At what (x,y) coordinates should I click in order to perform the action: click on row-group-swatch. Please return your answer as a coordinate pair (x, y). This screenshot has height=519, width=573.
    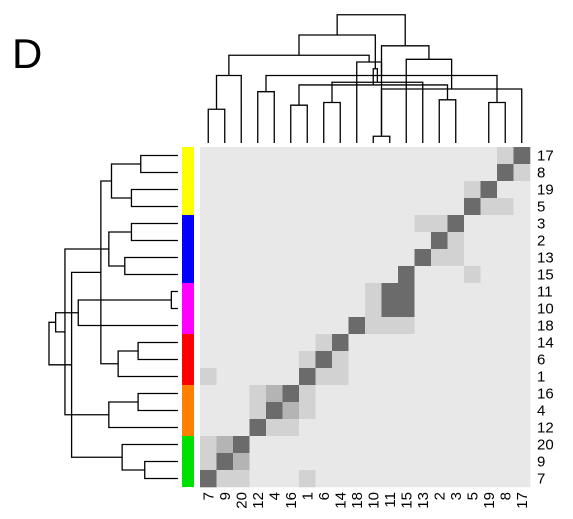
    Looking at the image, I should click on (188, 181).